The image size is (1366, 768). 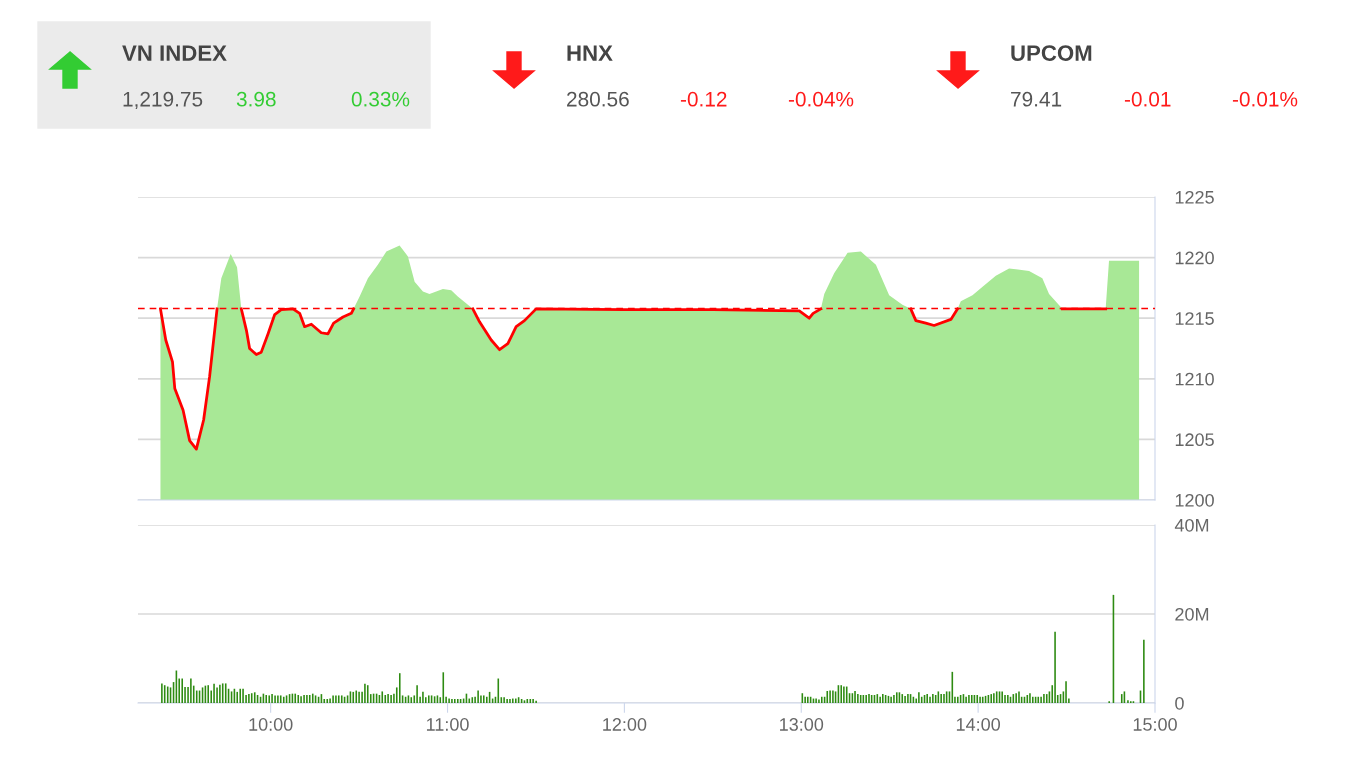 I want to click on x-tick-label: 14:00, so click(x=978, y=724).